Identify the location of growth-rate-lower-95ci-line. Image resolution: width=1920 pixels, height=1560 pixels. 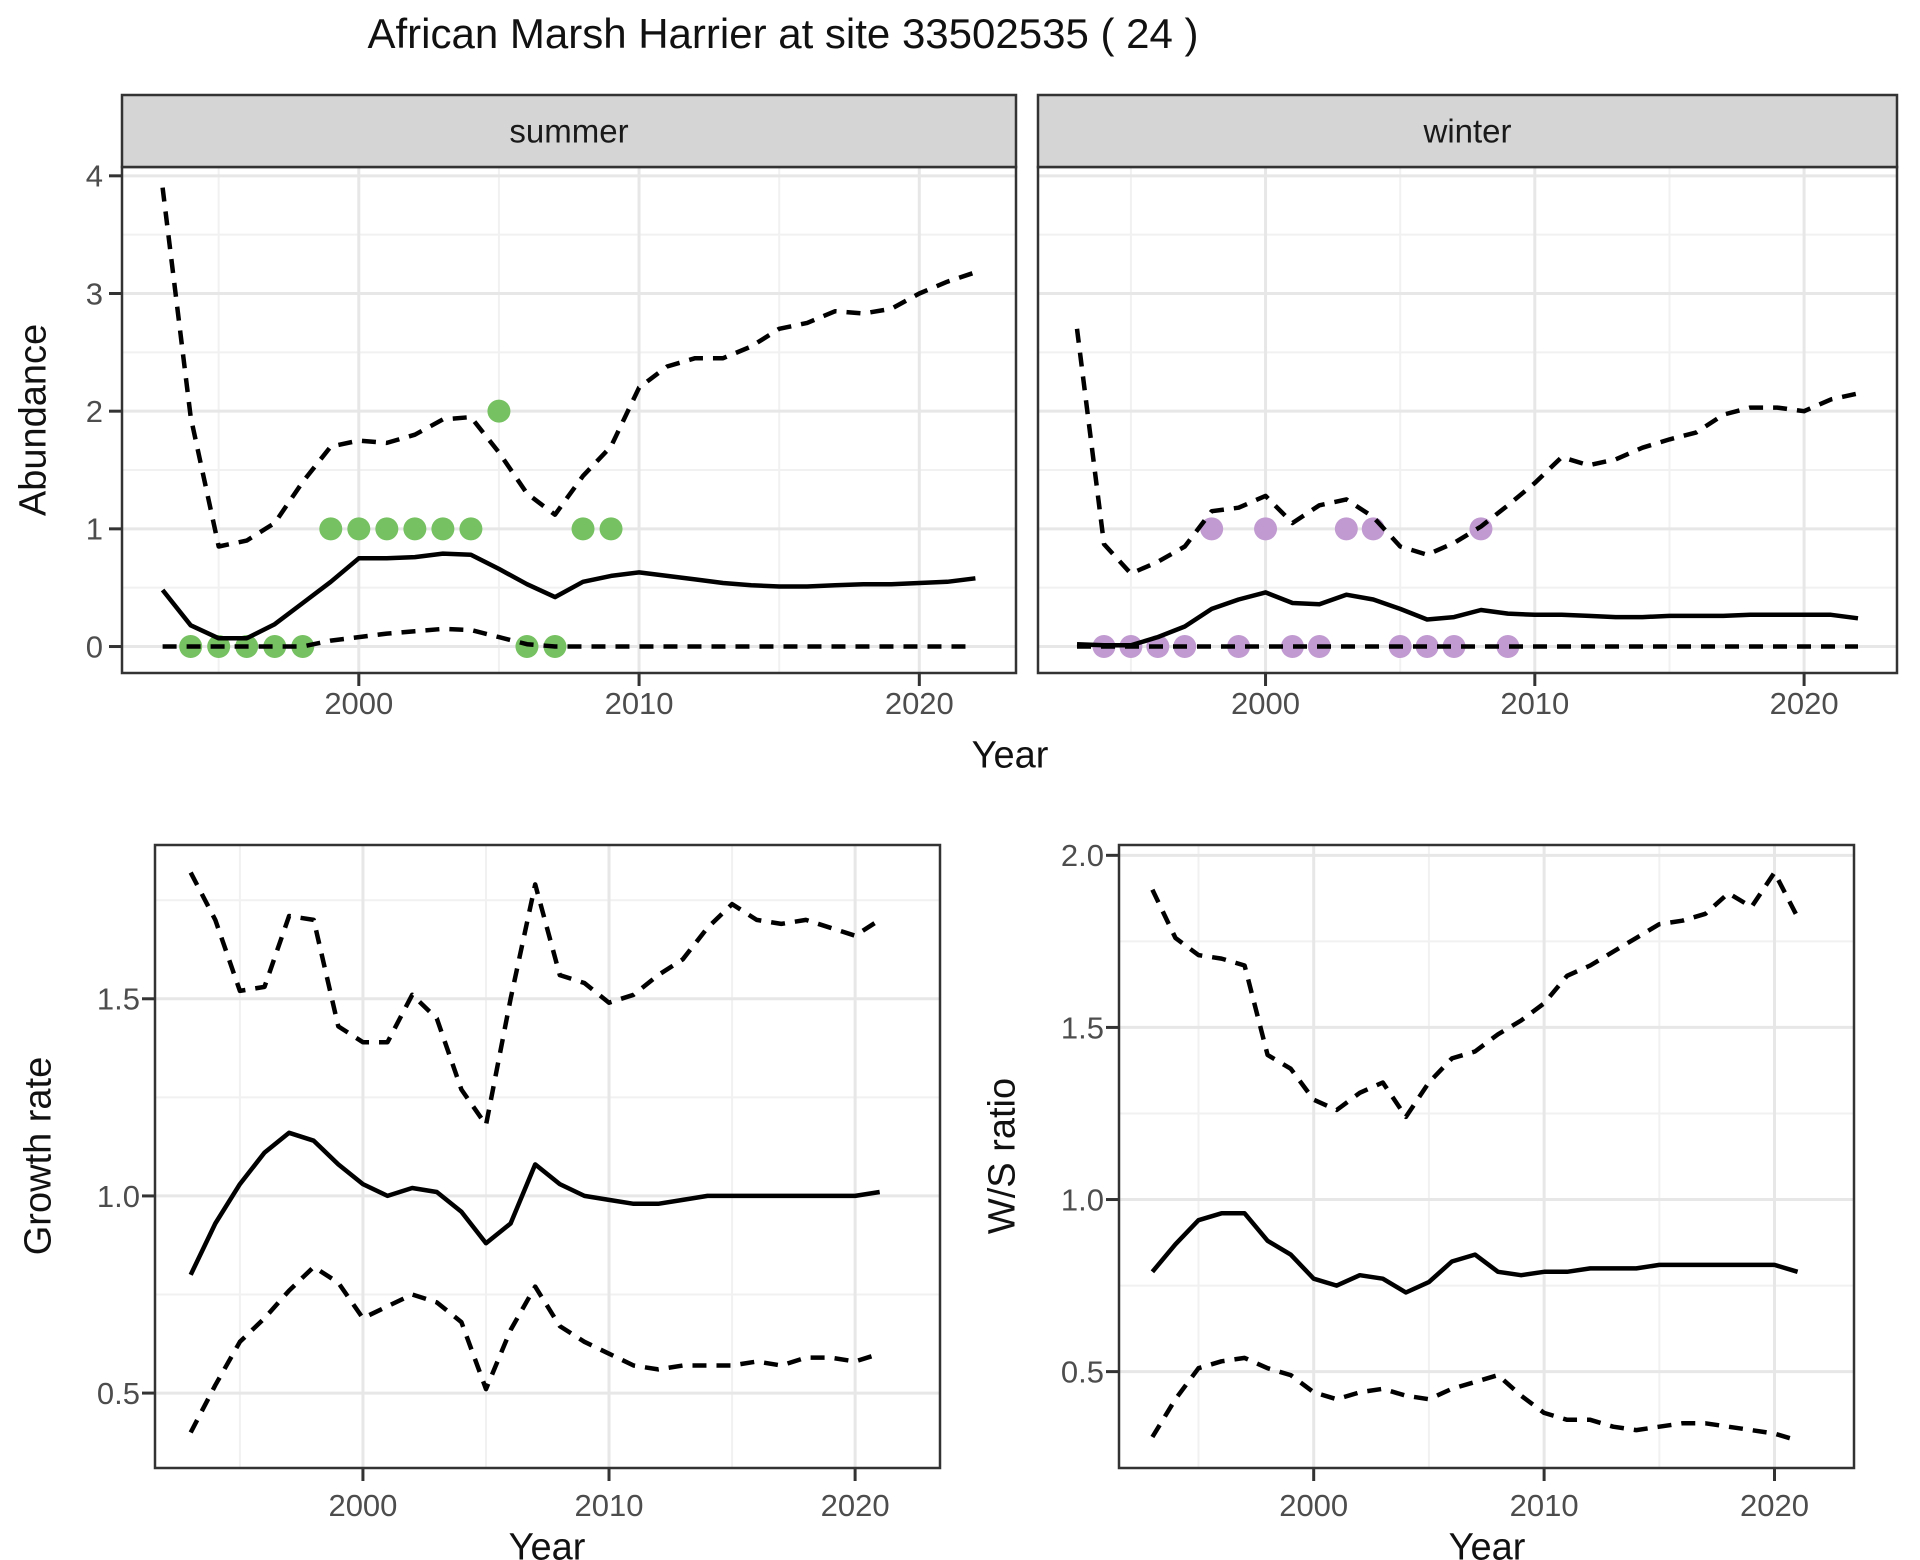
(534, 1349).